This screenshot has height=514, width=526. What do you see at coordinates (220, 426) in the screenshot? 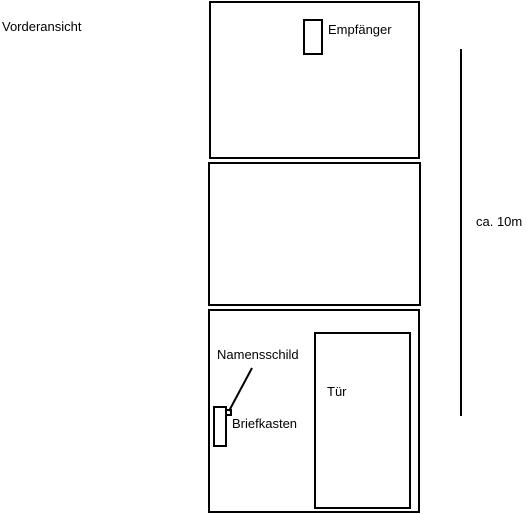
I see `mailbox-box` at bounding box center [220, 426].